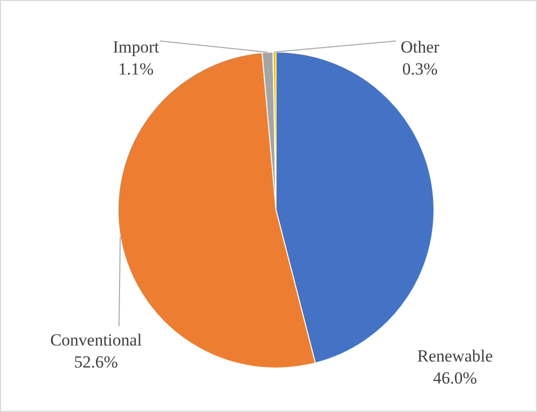 The height and width of the screenshot is (412, 537). I want to click on slice-label: Other, so click(420, 46).